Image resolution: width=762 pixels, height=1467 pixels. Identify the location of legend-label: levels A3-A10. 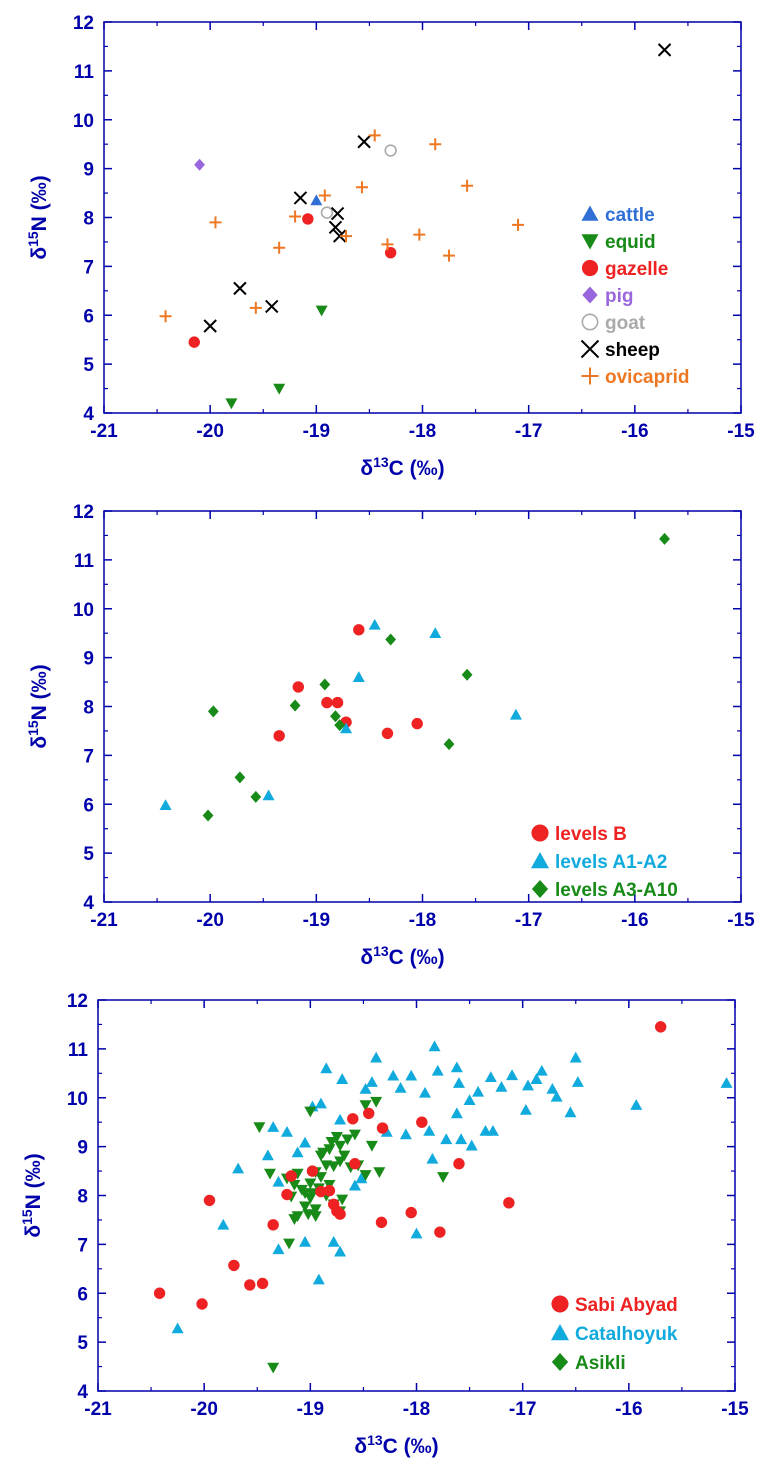
(616, 890).